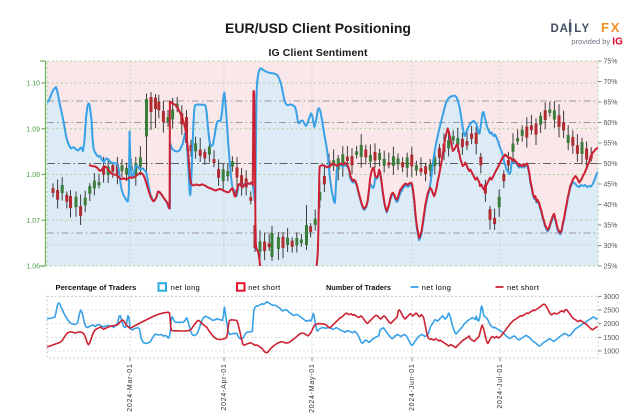 Image resolution: width=637 pixels, height=418 pixels. I want to click on svg-text: 2024-May-01, so click(312, 388).